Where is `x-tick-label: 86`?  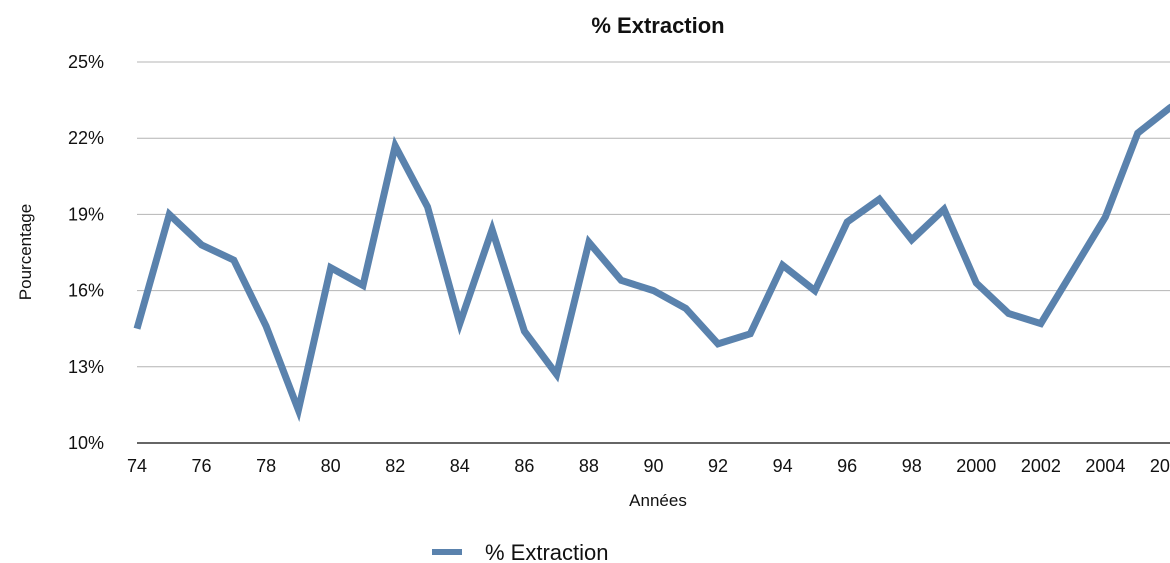
x-tick-label: 86 is located at coordinates (524, 466).